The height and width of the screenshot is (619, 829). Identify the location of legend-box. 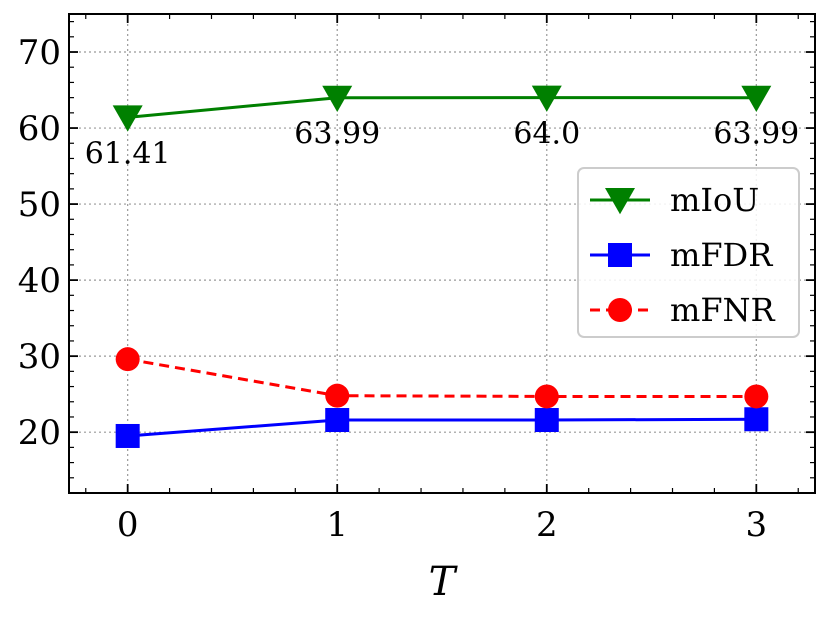
(688, 252).